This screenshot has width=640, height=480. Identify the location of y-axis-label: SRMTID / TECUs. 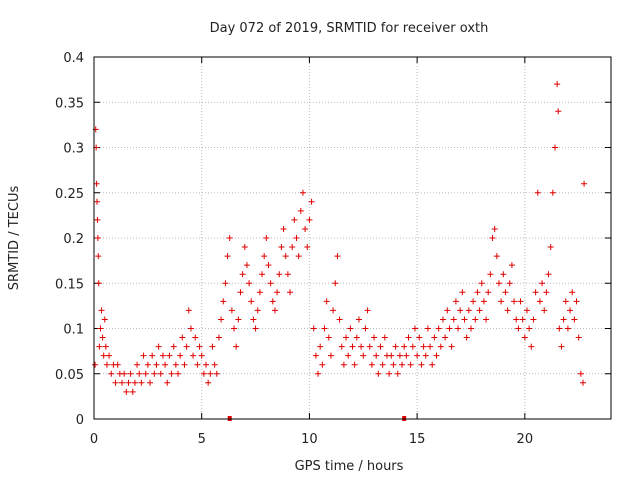
(14, 238).